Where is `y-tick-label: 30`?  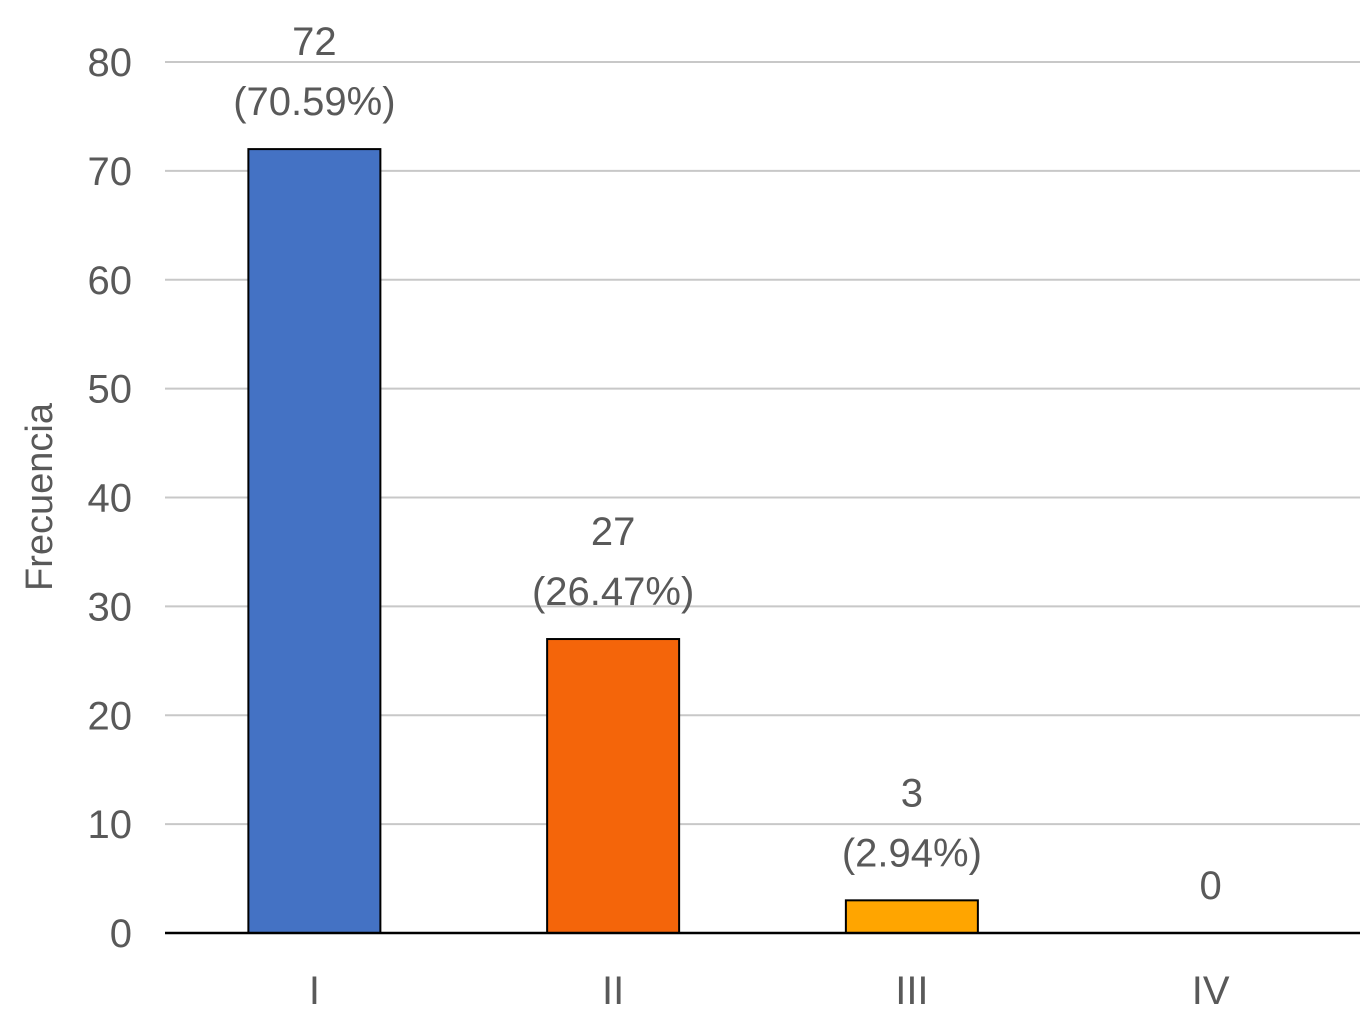
y-tick-label: 30 is located at coordinates (110, 607).